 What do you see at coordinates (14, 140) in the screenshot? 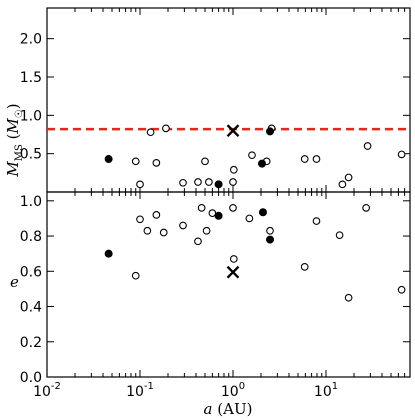
I see `top-y-axis-label: MMS (M☉)` at bounding box center [14, 140].